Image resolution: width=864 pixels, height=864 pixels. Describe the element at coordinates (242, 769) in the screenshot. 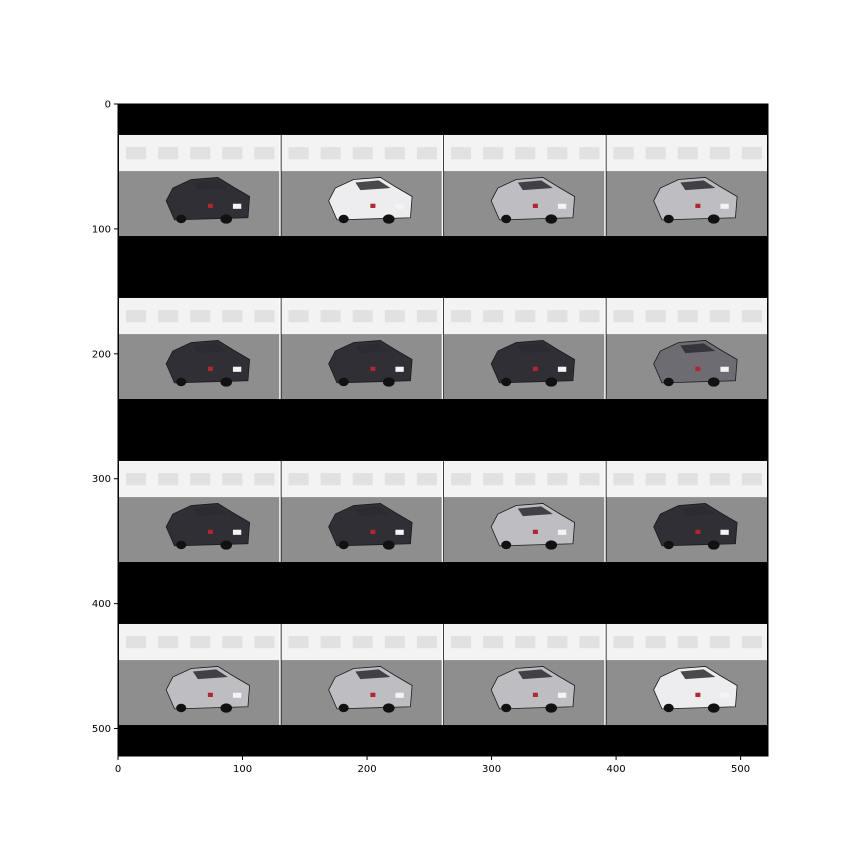

I see `x-tick-label: 100` at that location.